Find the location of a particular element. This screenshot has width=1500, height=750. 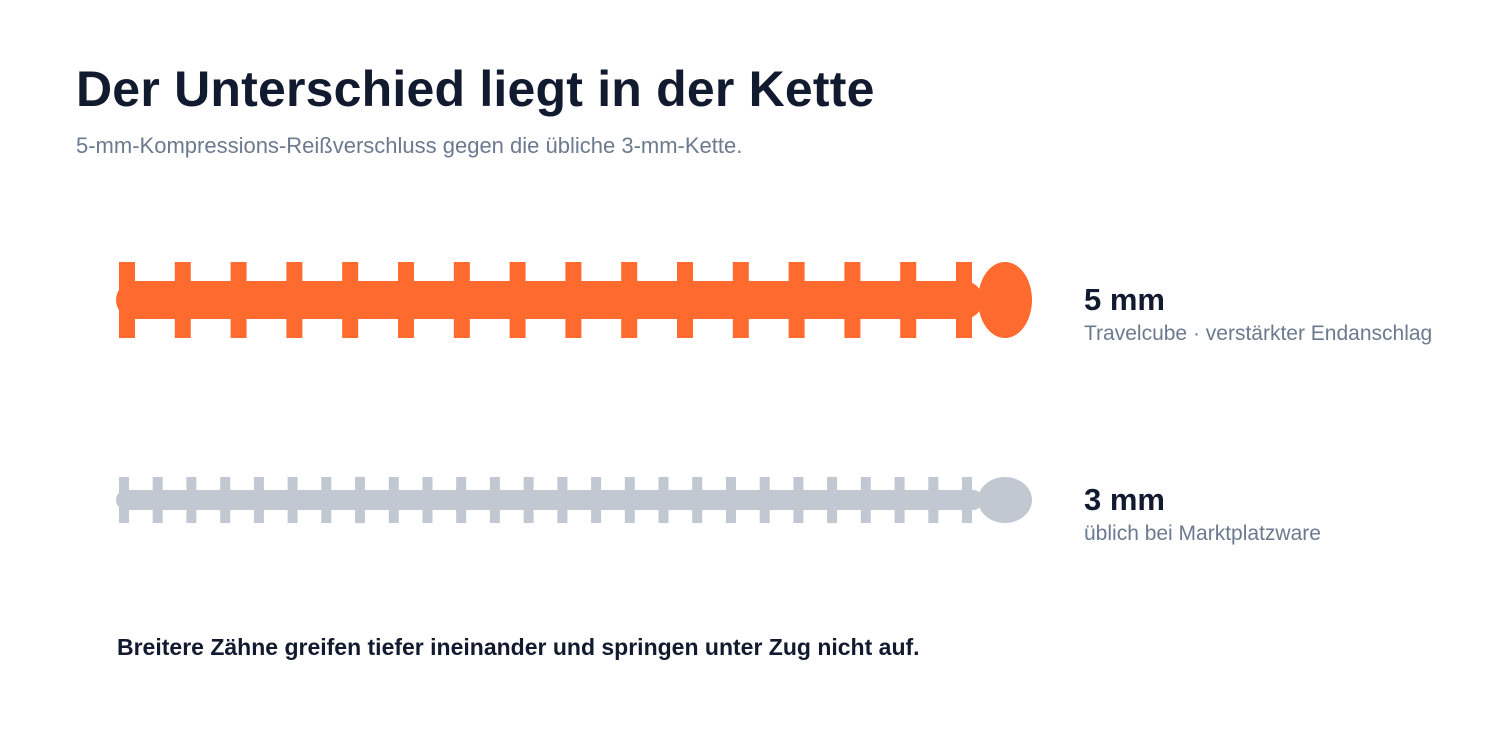

zipper-5mm-description: Travelcube · verstärkter Endanschlag is located at coordinates (1258, 333).